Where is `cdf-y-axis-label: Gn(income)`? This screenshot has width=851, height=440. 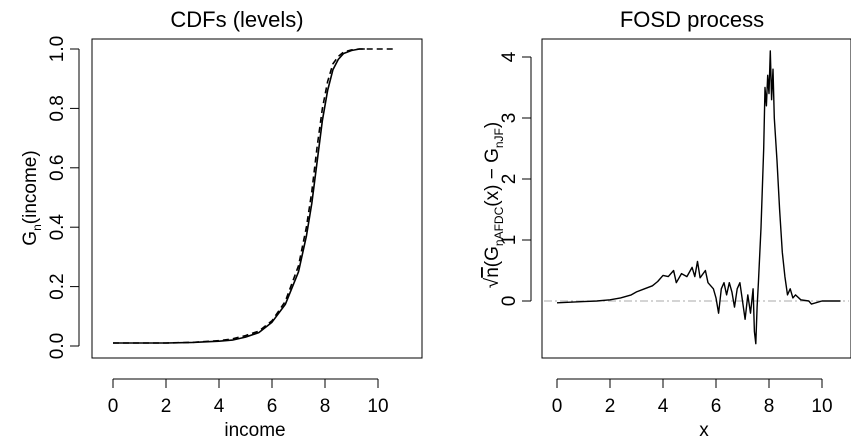
cdf-y-axis-label: Gn(income) is located at coordinates (32, 197).